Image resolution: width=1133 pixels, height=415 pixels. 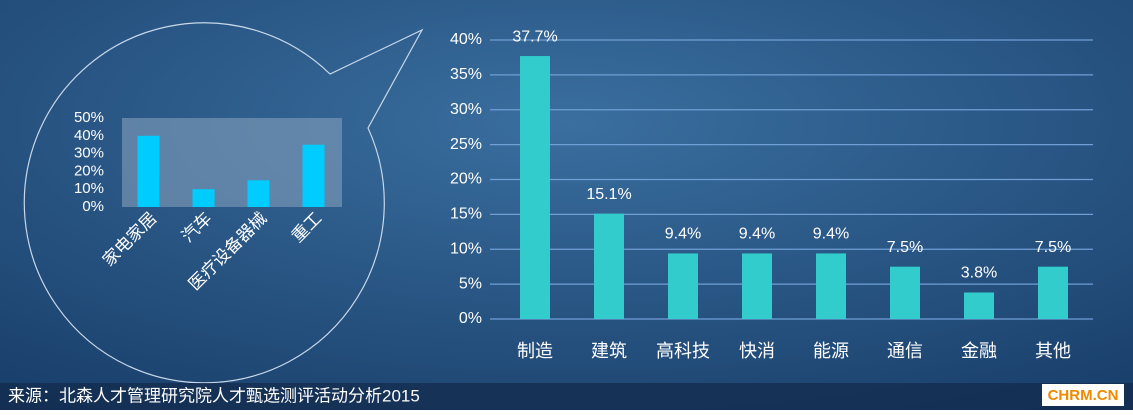 What do you see at coordinates (466, 74) in the screenshot?
I see `y-tick-label: 35%` at bounding box center [466, 74].